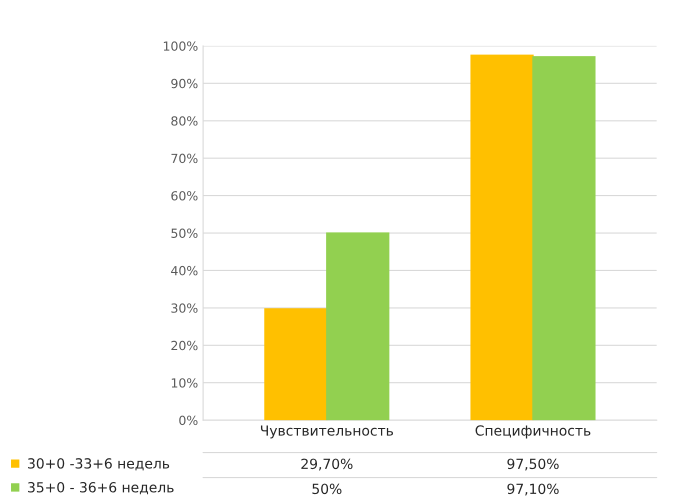  Describe the element at coordinates (184, 271) in the screenshot. I see `y-tick-label: 40%` at that location.